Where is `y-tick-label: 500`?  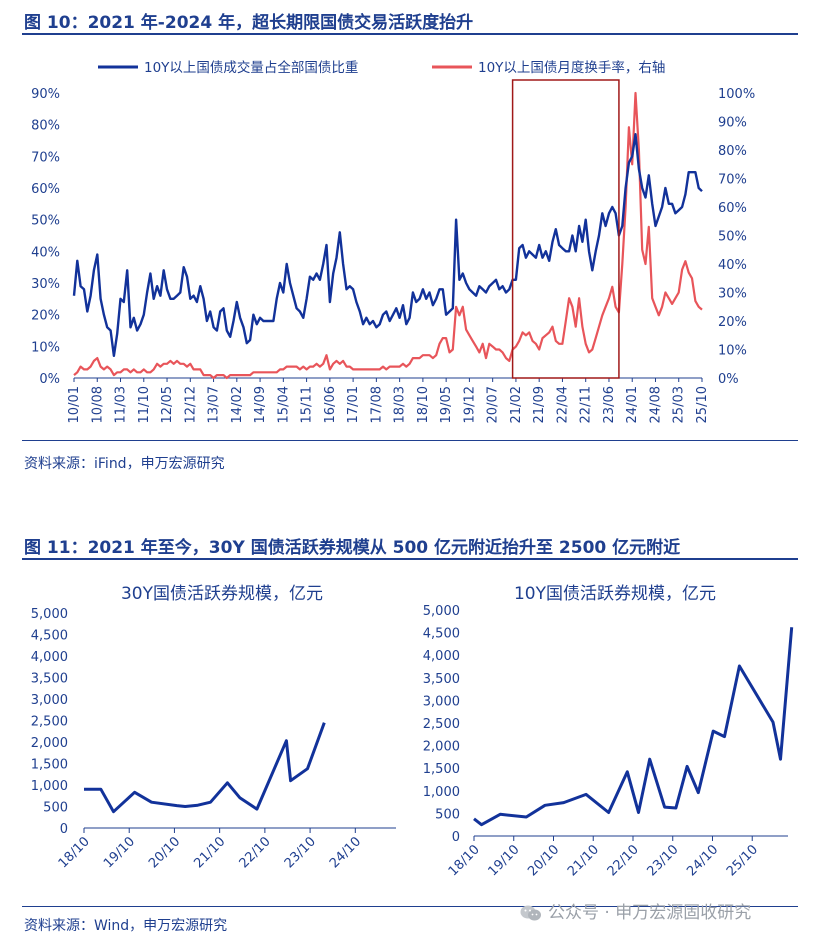
y-tick-label: 500 is located at coordinates (55, 808).